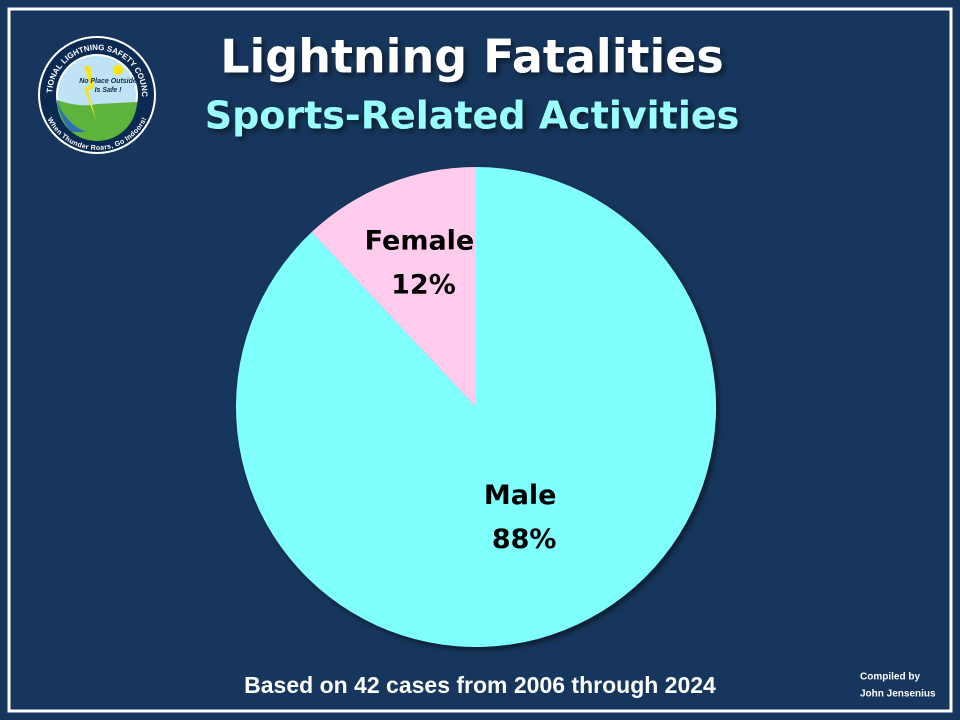 The width and height of the screenshot is (960, 720). What do you see at coordinates (898, 694) in the screenshot?
I see `credit: John Jensenius` at bounding box center [898, 694].